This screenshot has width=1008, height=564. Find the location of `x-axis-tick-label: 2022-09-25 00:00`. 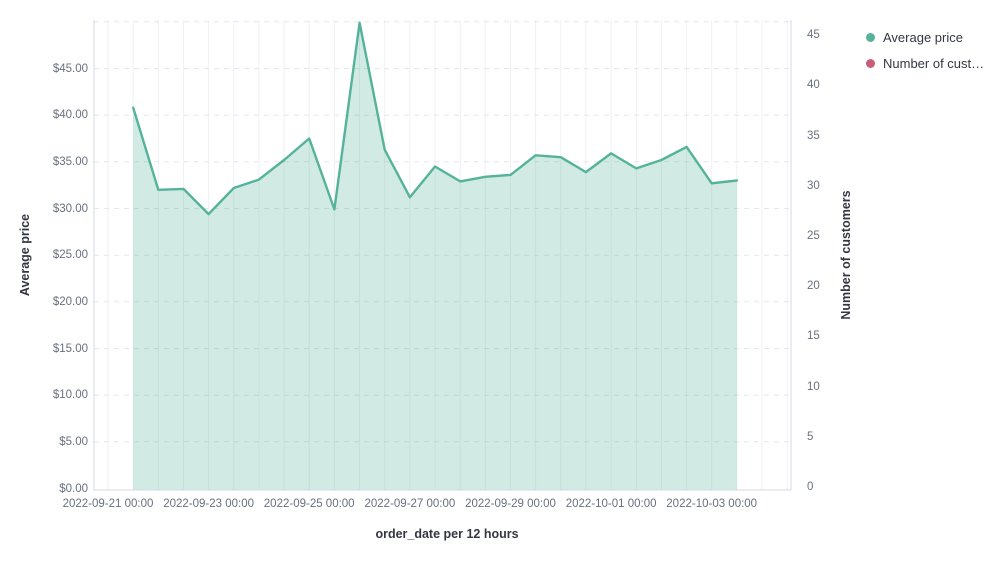

x-axis-tick-label: 2022-09-25 00:00 is located at coordinates (309, 504).